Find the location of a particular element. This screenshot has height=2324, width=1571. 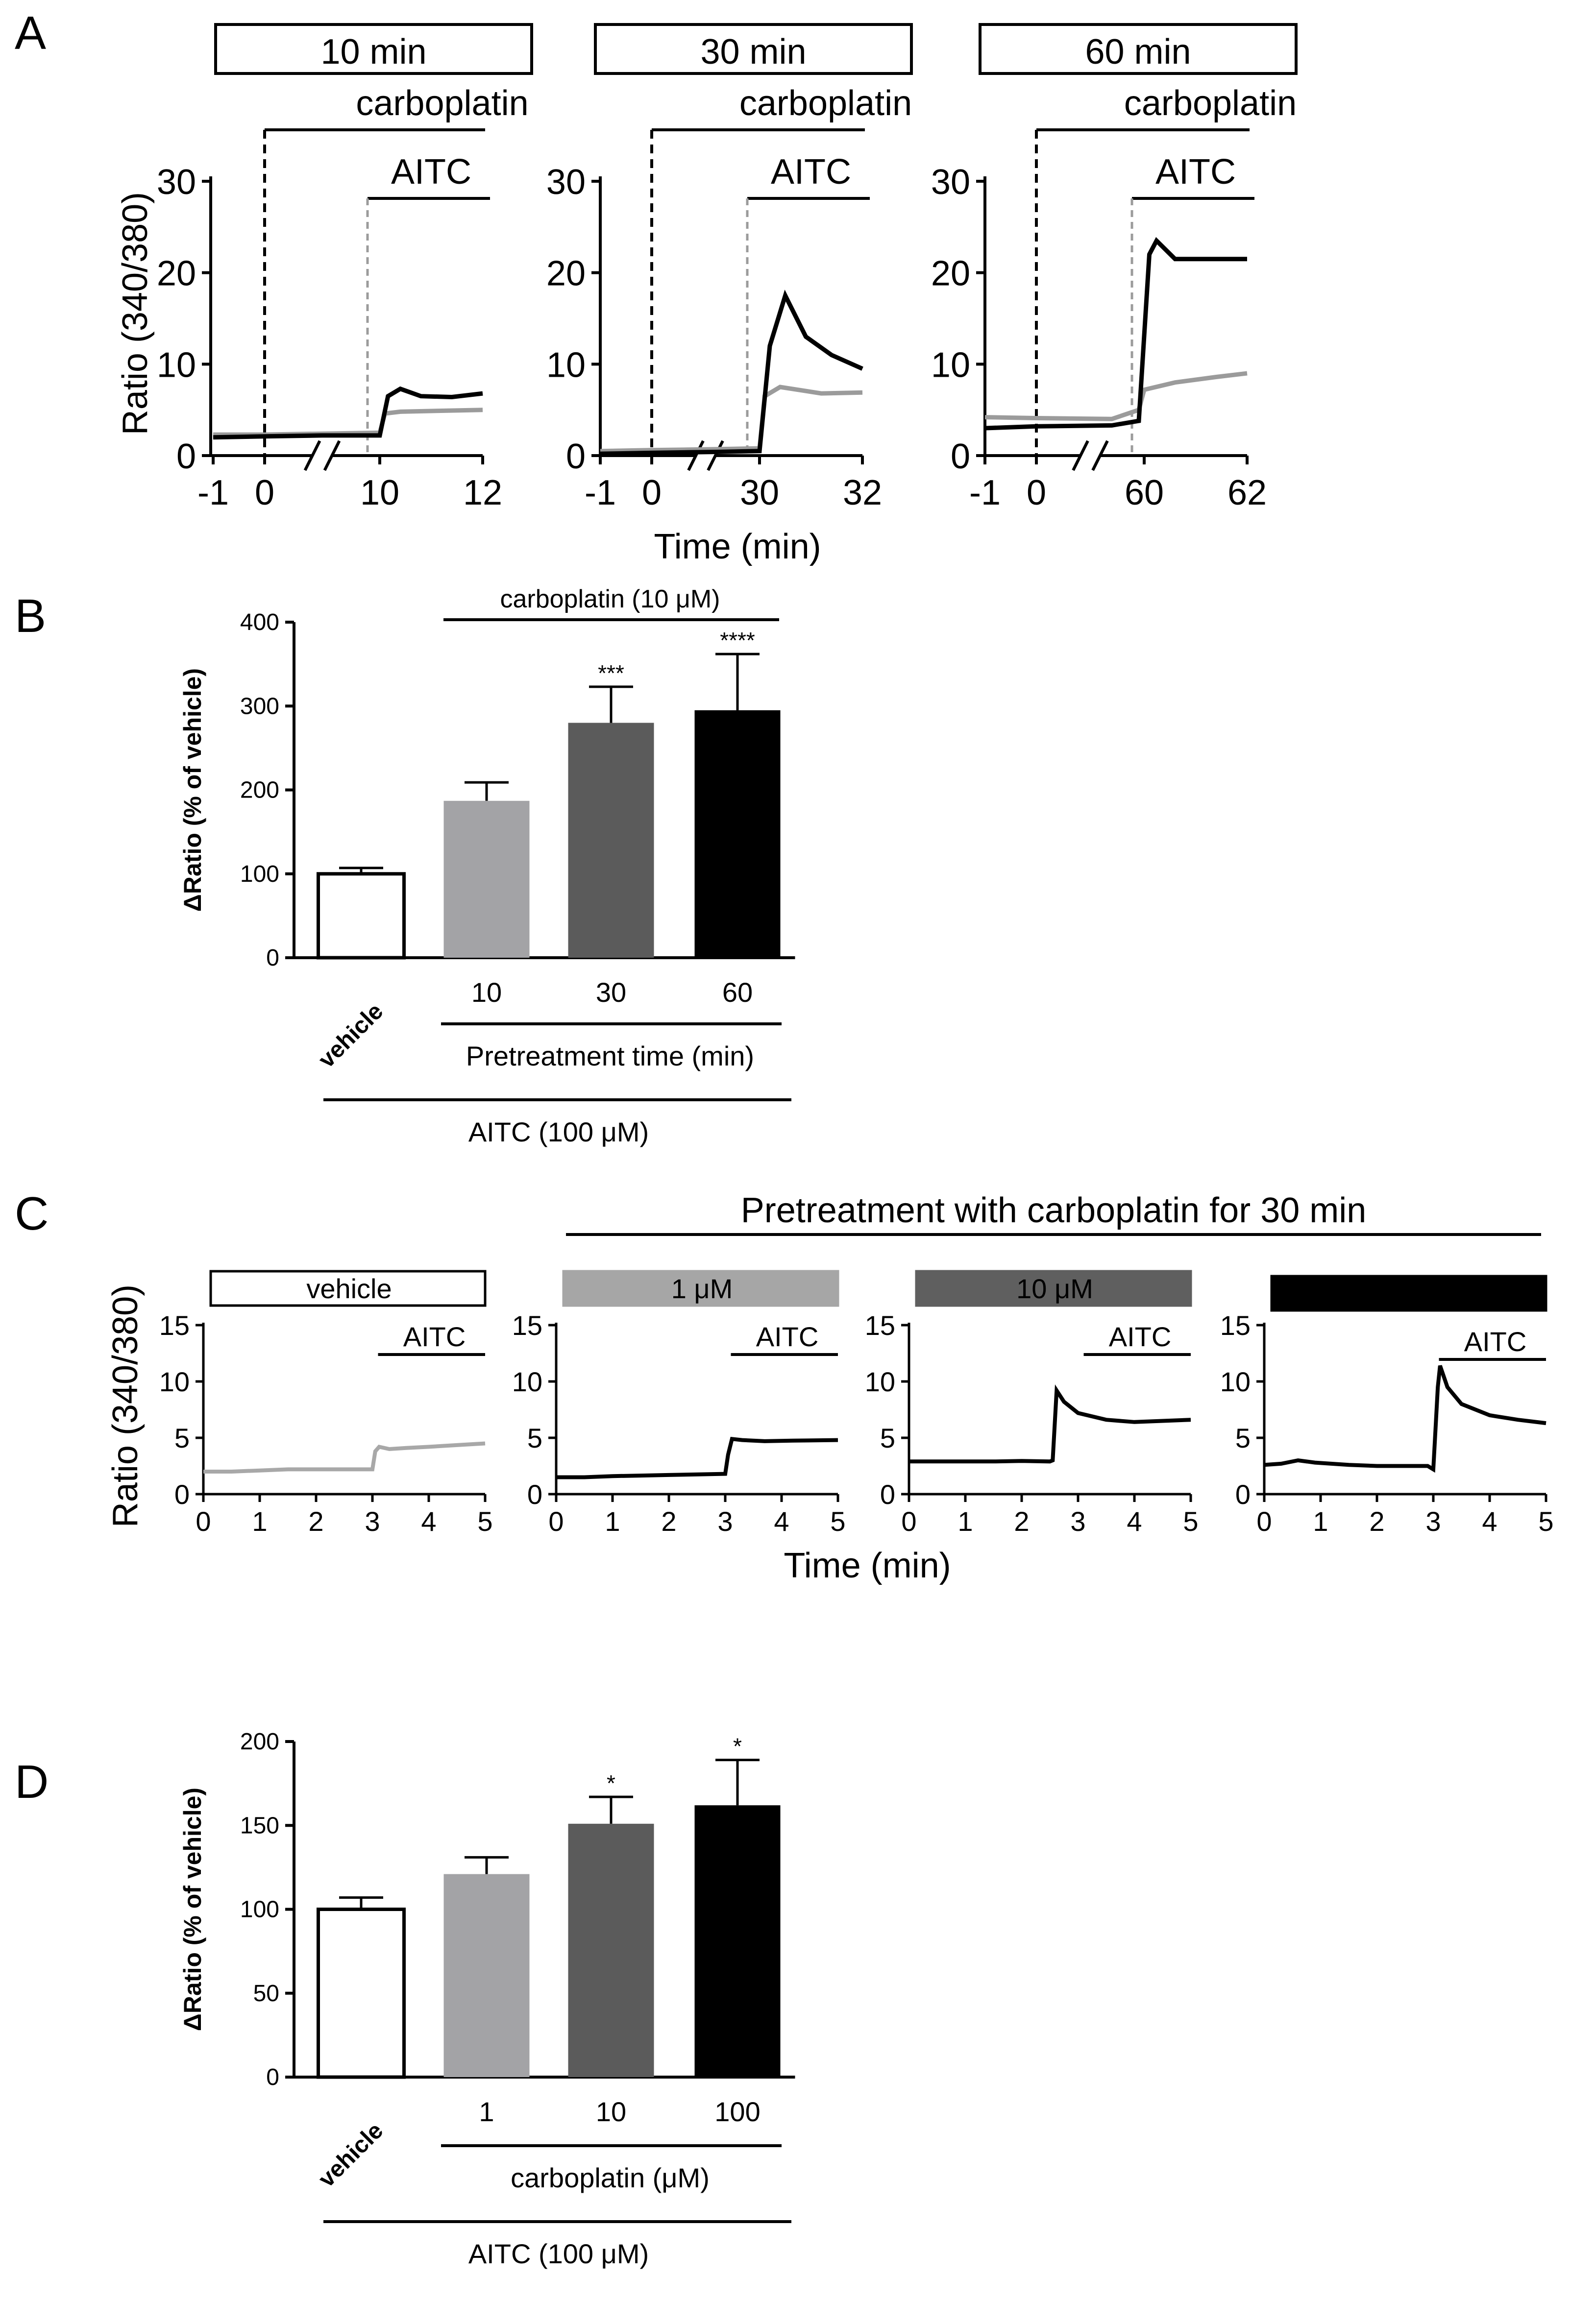

significance-marker: *** is located at coordinates (611, 673).